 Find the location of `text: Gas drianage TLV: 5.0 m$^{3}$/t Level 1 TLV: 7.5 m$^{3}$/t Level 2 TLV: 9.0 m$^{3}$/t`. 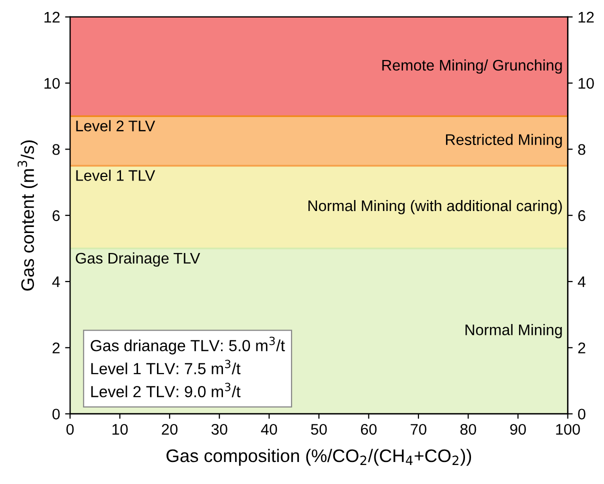

text: Gas drianage TLV: 5.0 m$^{3}$/t Level 1 TLV: 7.5 m$^{3}$/t Level 2 TLV: 9.0 m$^{3}$/t is located at coordinates (187, 367).